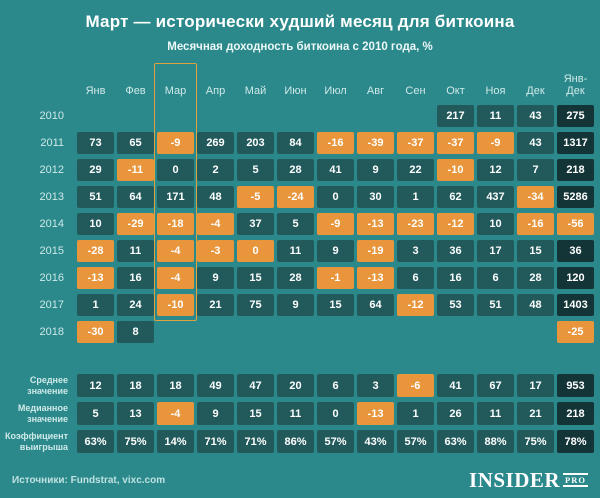  Describe the element at coordinates (51, 197) in the screenshot. I see `row-label: 2013` at that location.